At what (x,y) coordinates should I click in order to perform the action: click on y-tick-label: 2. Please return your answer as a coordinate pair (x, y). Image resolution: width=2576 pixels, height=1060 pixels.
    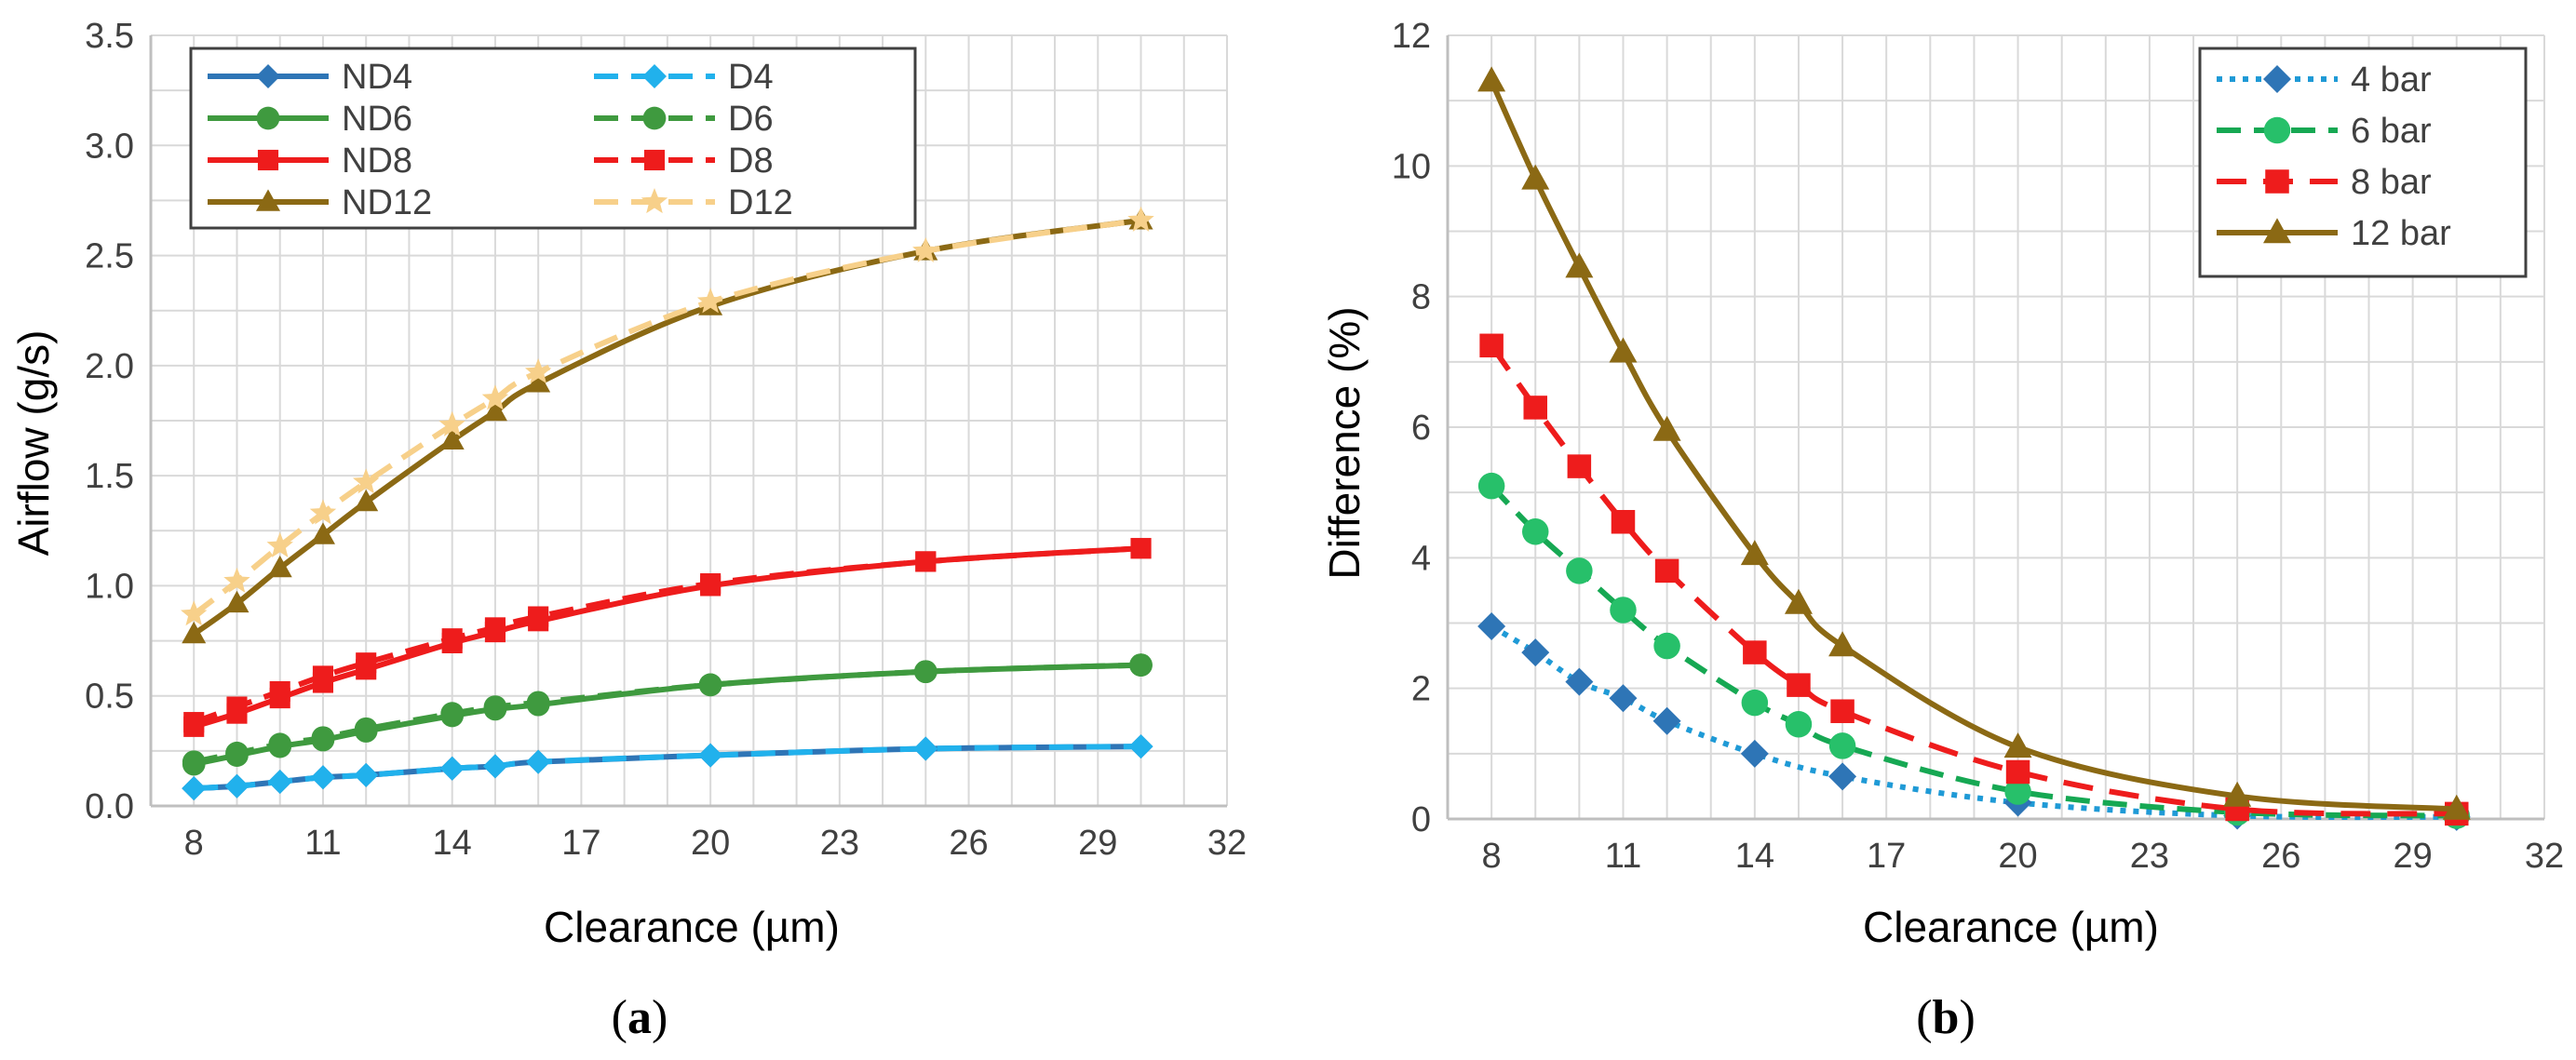
    Looking at the image, I should click on (1421, 689).